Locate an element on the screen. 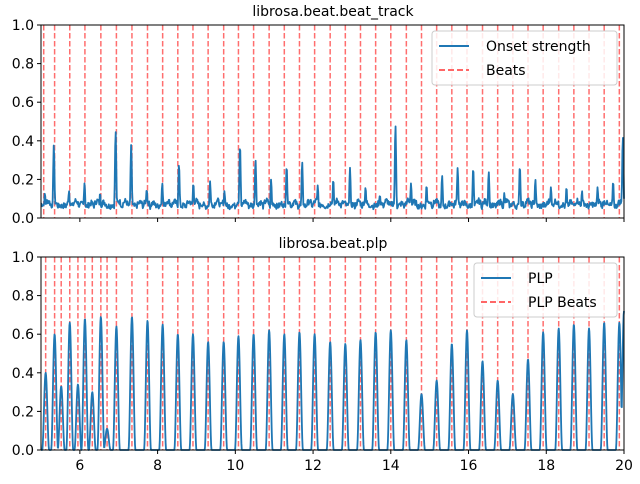 The width and height of the screenshot is (640, 484). legend-label-onset: Onset strength is located at coordinates (538, 47).